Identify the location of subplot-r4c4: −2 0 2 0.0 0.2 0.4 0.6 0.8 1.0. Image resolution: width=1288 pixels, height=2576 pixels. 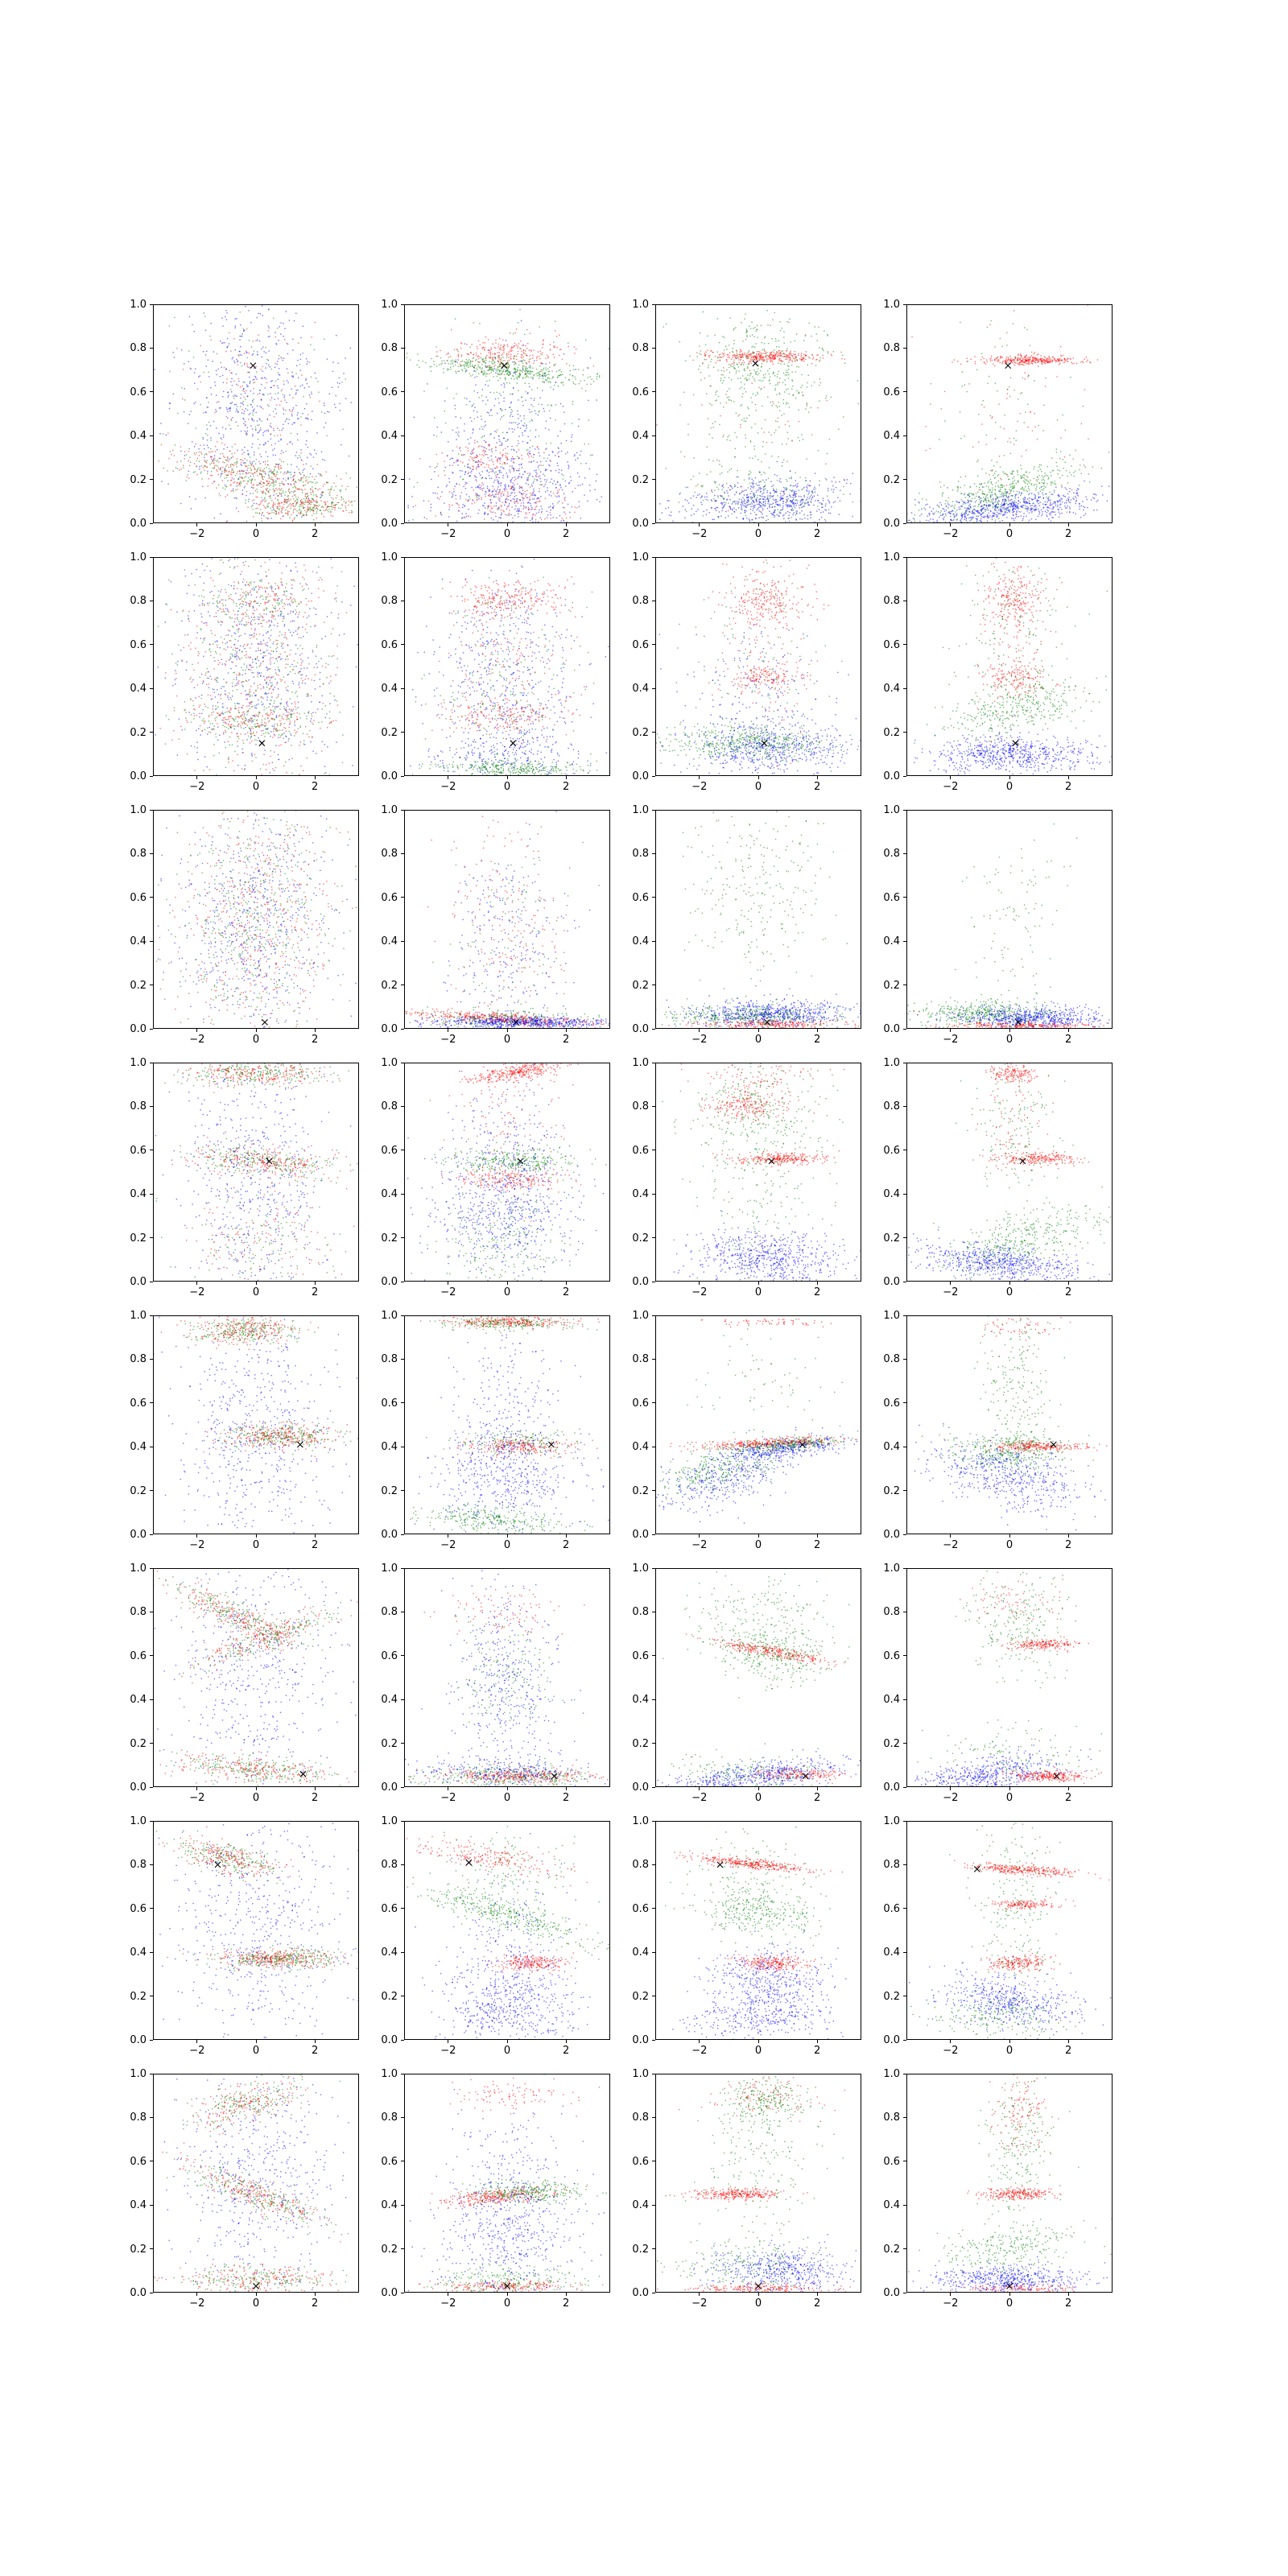
(998, 1178).